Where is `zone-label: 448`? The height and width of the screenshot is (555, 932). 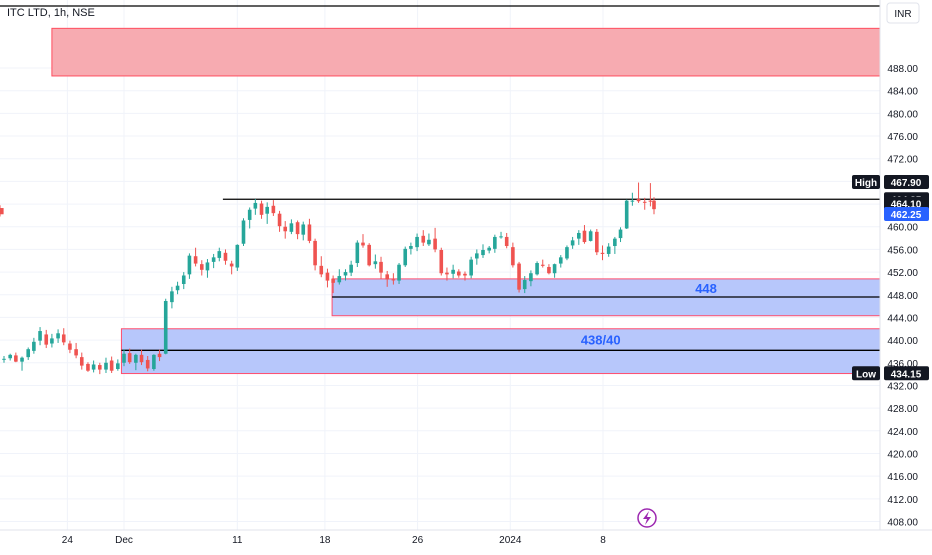 zone-label: 448 is located at coordinates (706, 288).